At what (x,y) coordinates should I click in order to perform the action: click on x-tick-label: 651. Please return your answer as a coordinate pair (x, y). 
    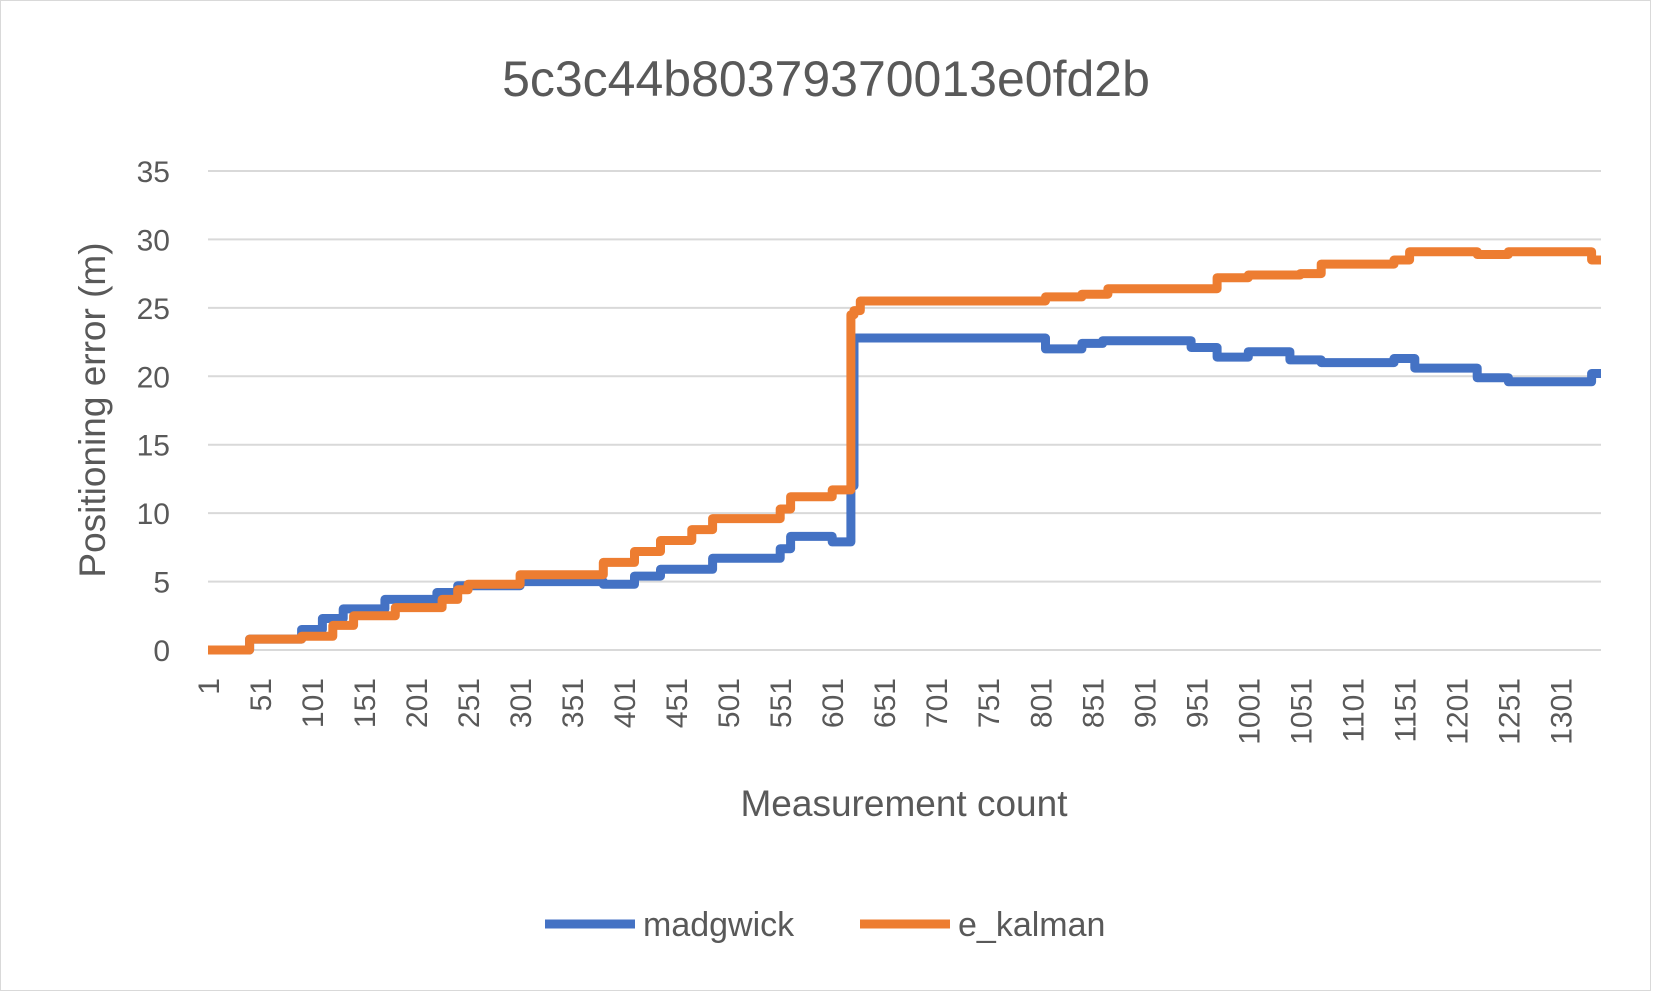
    Looking at the image, I should click on (885, 703).